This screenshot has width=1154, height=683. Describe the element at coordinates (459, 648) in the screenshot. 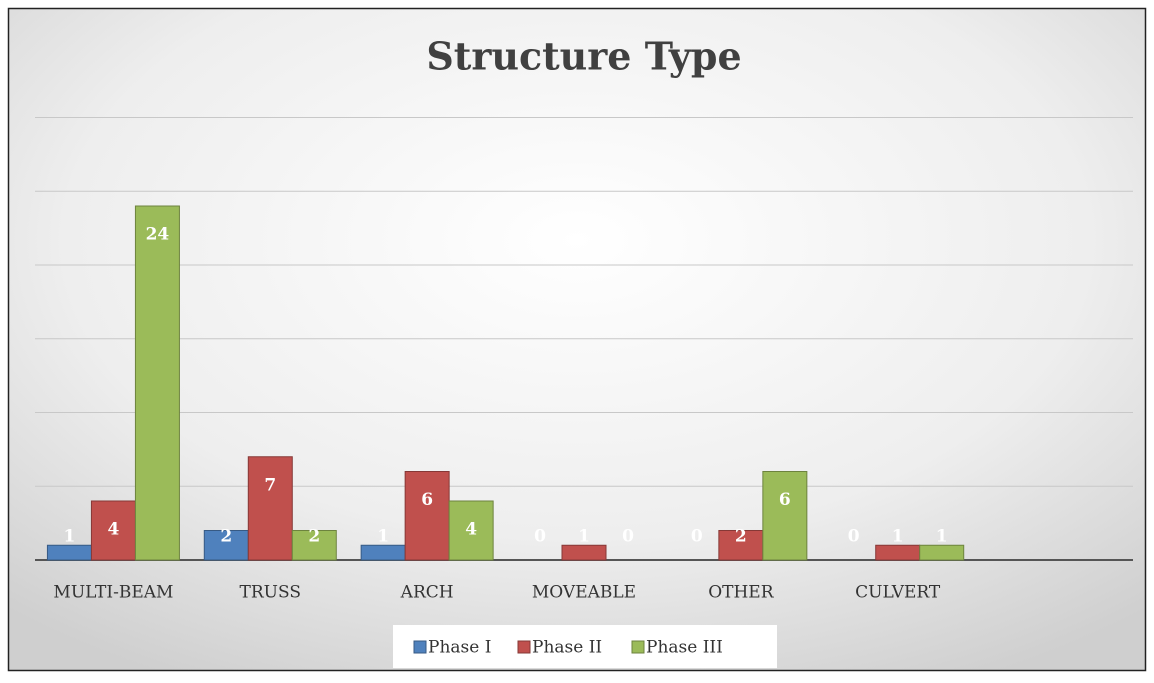

I see `legend-label: Phase I` at that location.